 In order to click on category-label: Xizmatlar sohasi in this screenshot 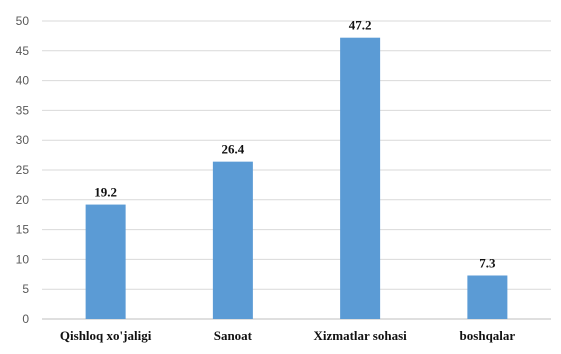, I will do `click(360, 335)`.